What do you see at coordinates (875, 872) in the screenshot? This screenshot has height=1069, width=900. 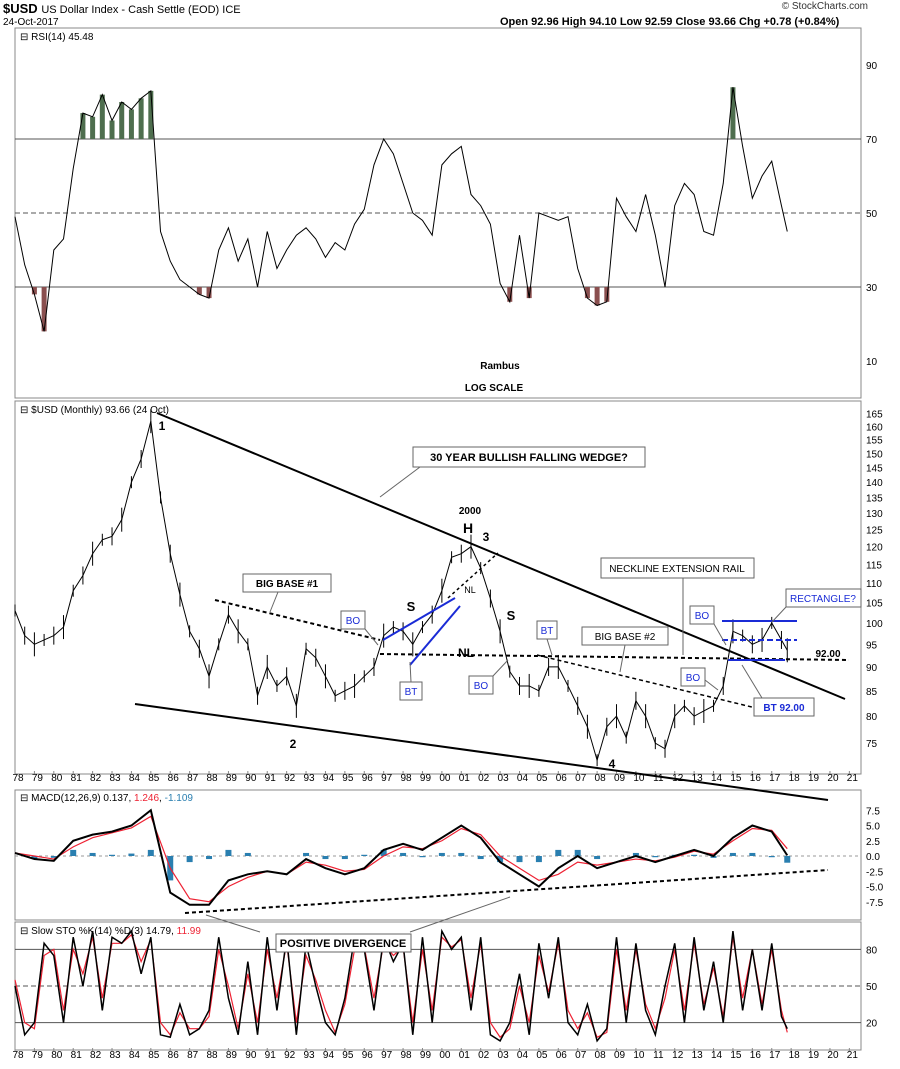 I see `macd-tick-label: -2.5` at bounding box center [875, 872].